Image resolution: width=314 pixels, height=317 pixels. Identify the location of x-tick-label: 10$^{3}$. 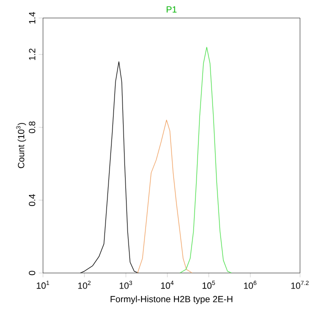
(126, 284).